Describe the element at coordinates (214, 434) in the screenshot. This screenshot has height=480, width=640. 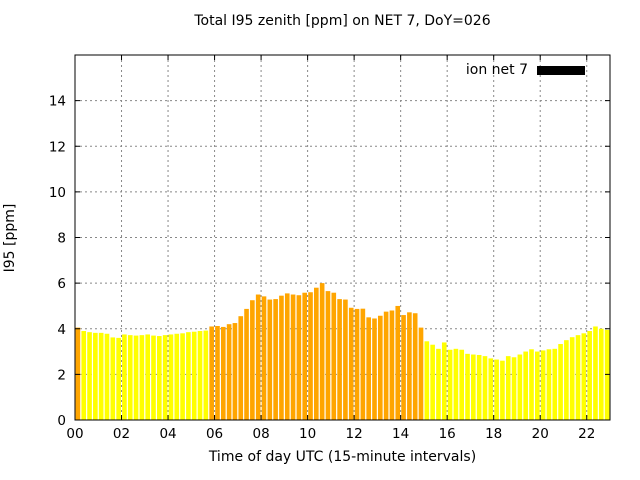
I see `x-tick-label: 06` at that location.